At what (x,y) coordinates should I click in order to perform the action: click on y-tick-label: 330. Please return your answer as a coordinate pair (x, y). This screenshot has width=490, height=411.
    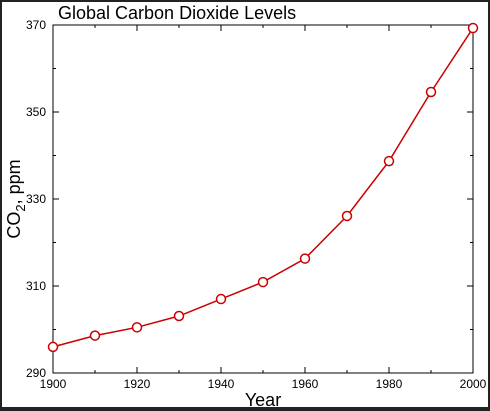
    Looking at the image, I should click on (36, 199).